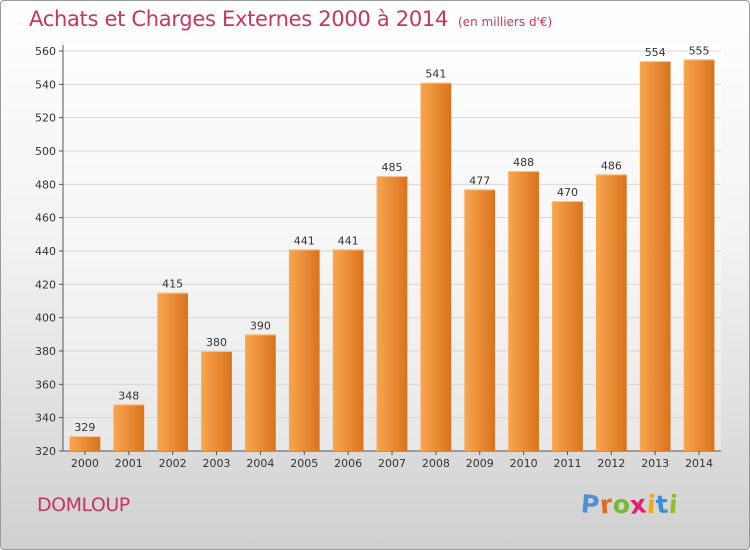 The width and height of the screenshot is (750, 550). What do you see at coordinates (655, 52) in the screenshot?
I see `data-label-2013: 554` at bounding box center [655, 52].